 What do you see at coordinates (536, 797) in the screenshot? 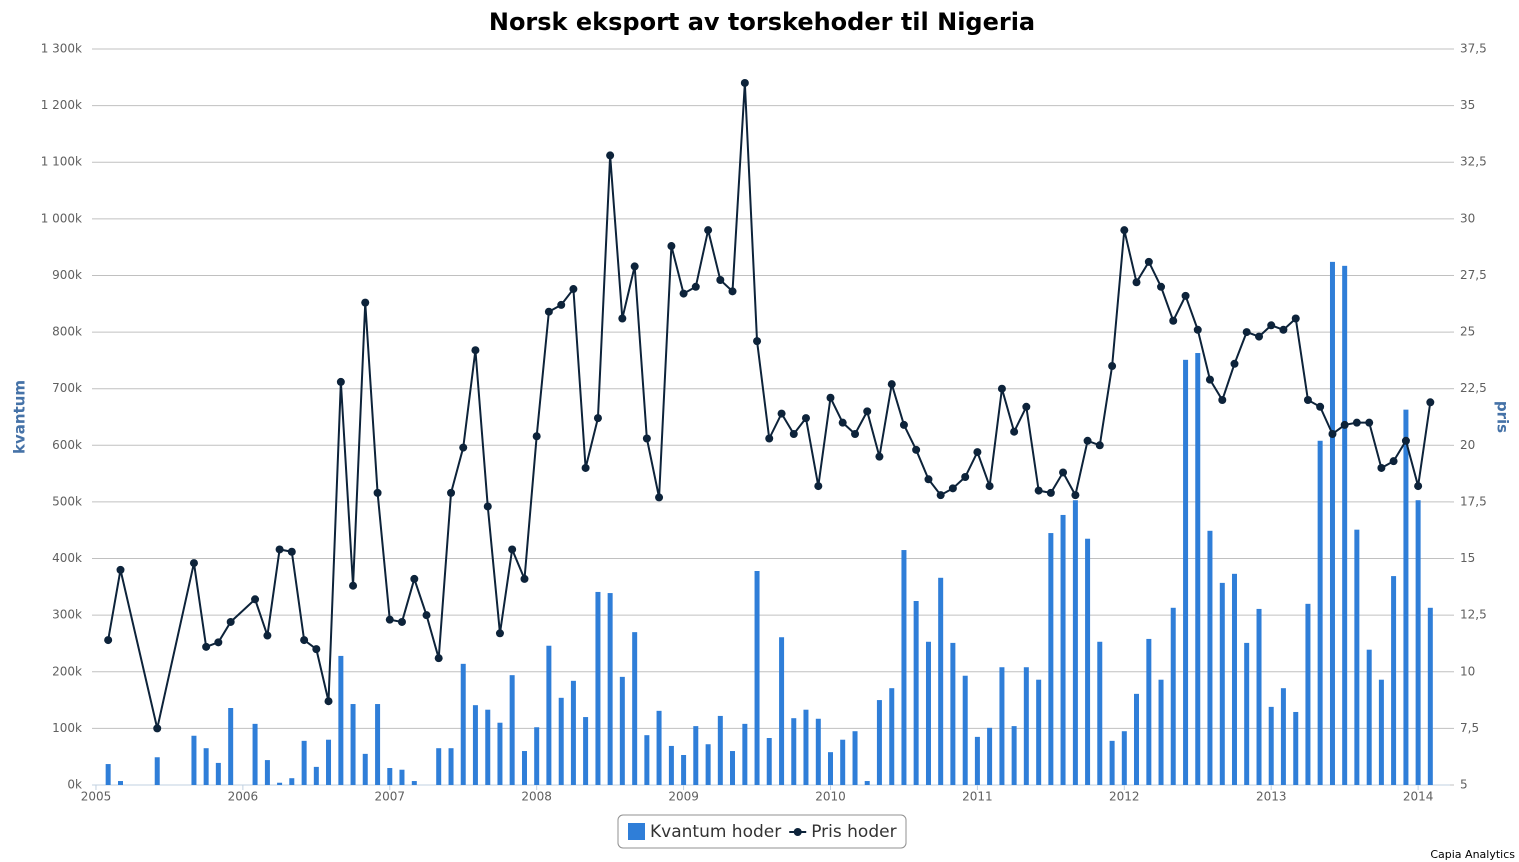
I see `x-tick-label: 2008` at bounding box center [536, 797].